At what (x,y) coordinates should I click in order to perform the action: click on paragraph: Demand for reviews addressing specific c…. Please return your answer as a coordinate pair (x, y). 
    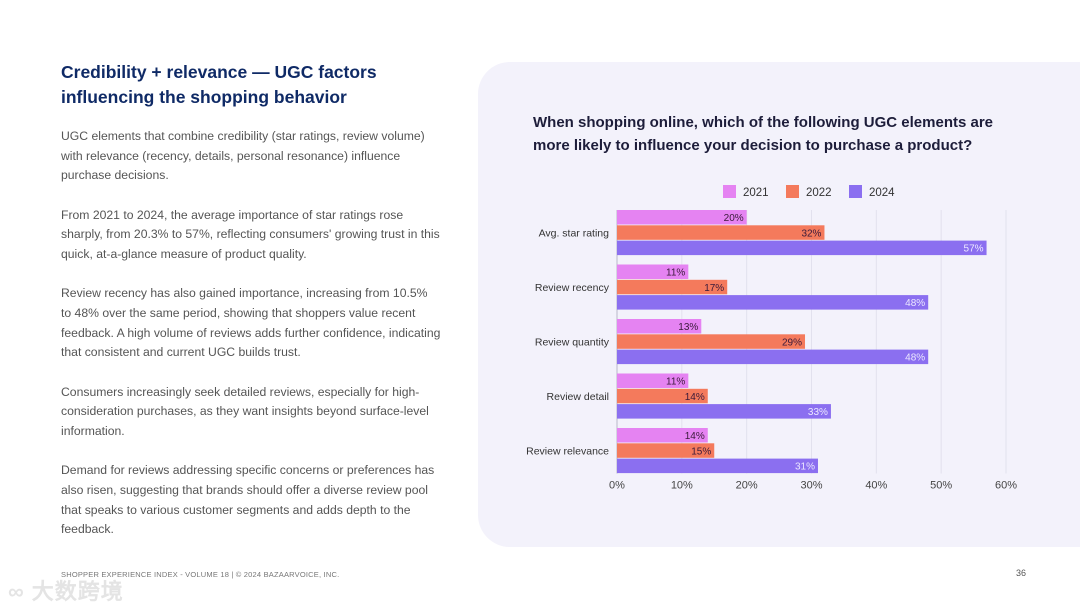
    Looking at the image, I should click on (248, 500).